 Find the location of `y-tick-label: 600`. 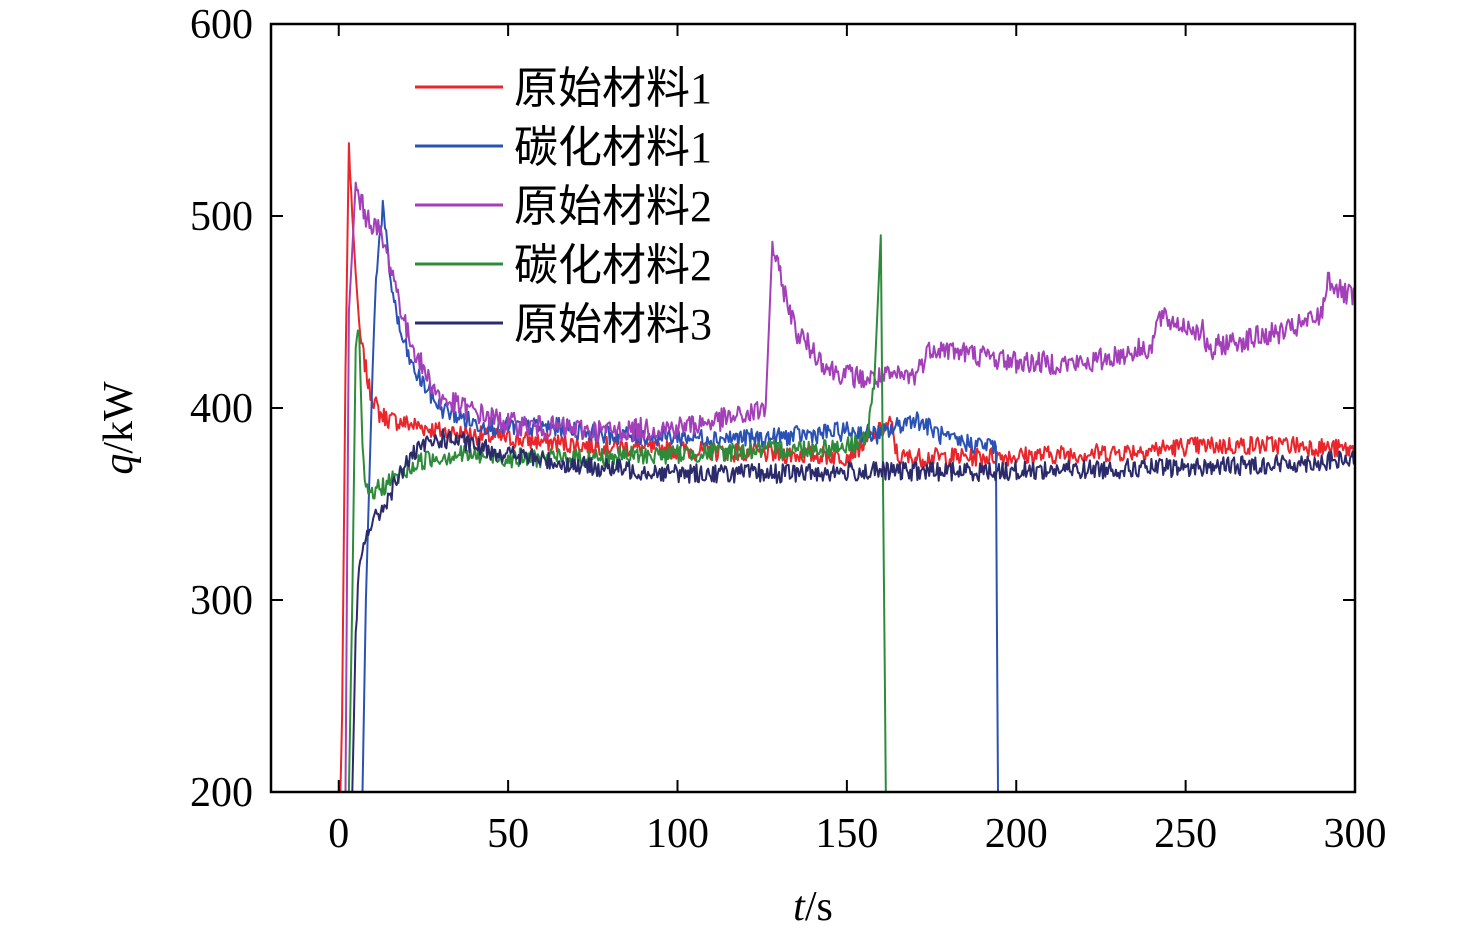

y-tick-label: 600 is located at coordinates (221, 25).